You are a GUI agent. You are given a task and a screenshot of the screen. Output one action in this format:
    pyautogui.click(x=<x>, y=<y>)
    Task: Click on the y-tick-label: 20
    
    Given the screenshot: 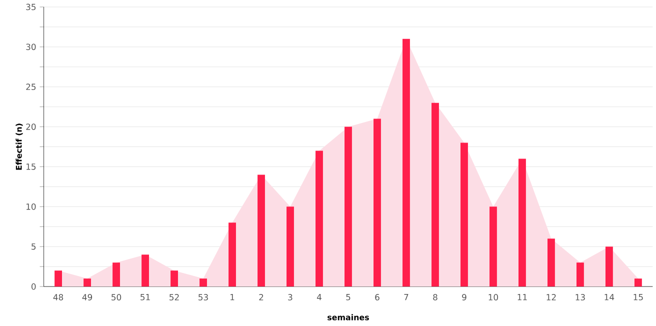 What is the action you would take?
    pyautogui.click(x=31, y=126)
    